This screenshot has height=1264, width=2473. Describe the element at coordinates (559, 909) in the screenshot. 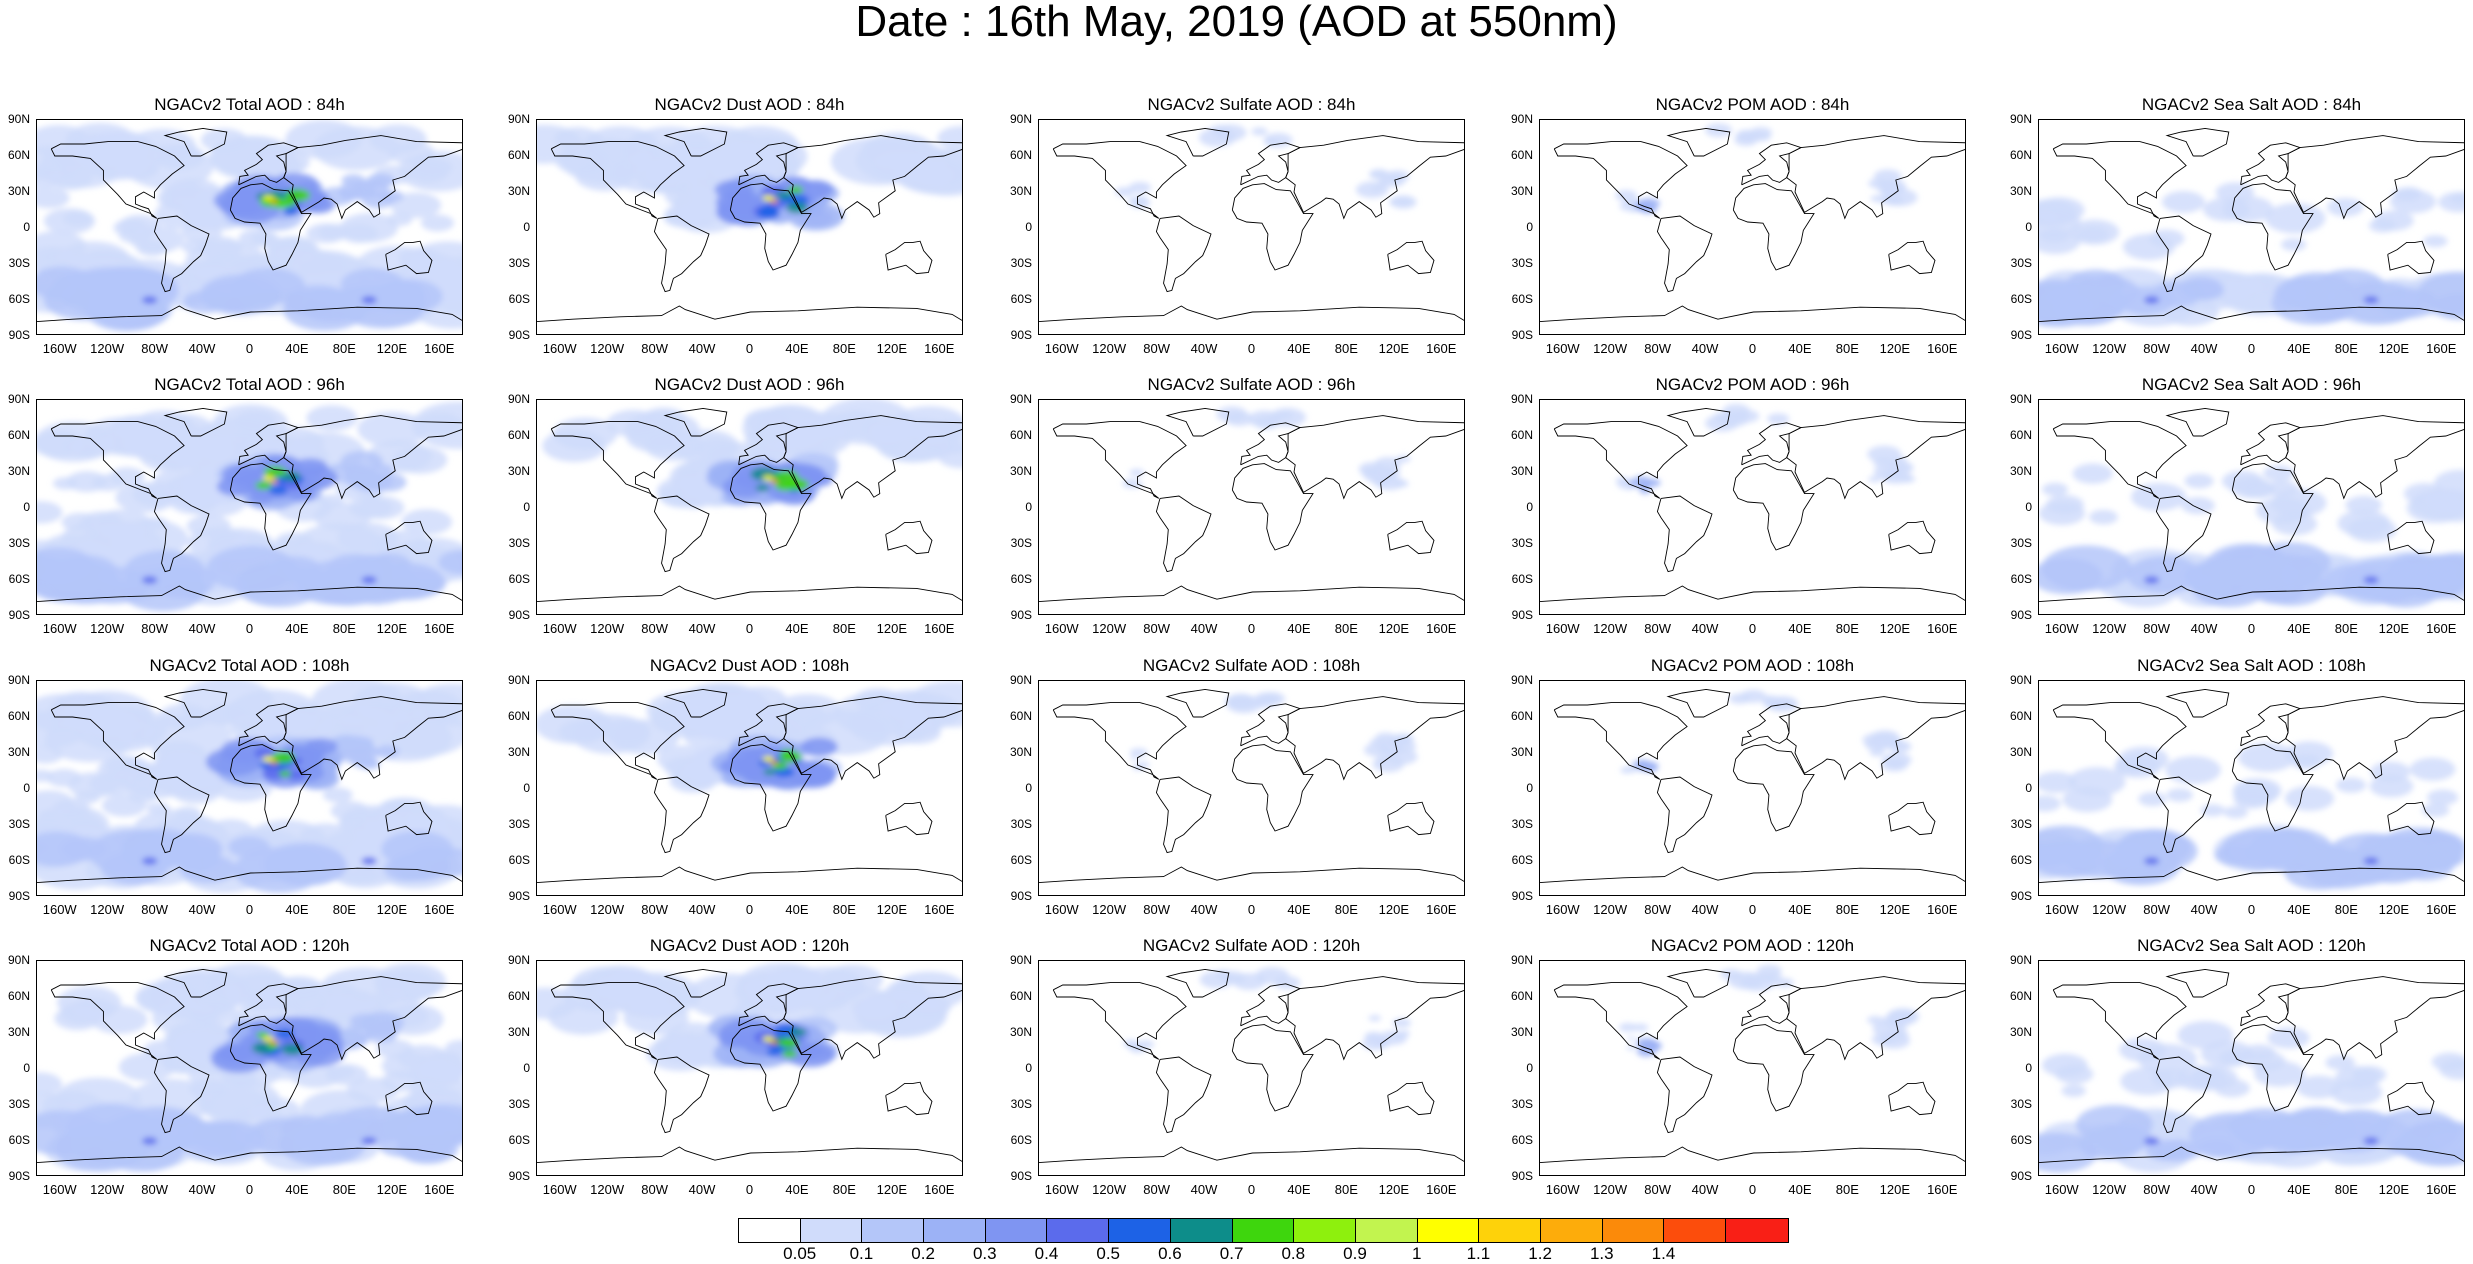

I see `lon-tick-label: 160W` at that location.